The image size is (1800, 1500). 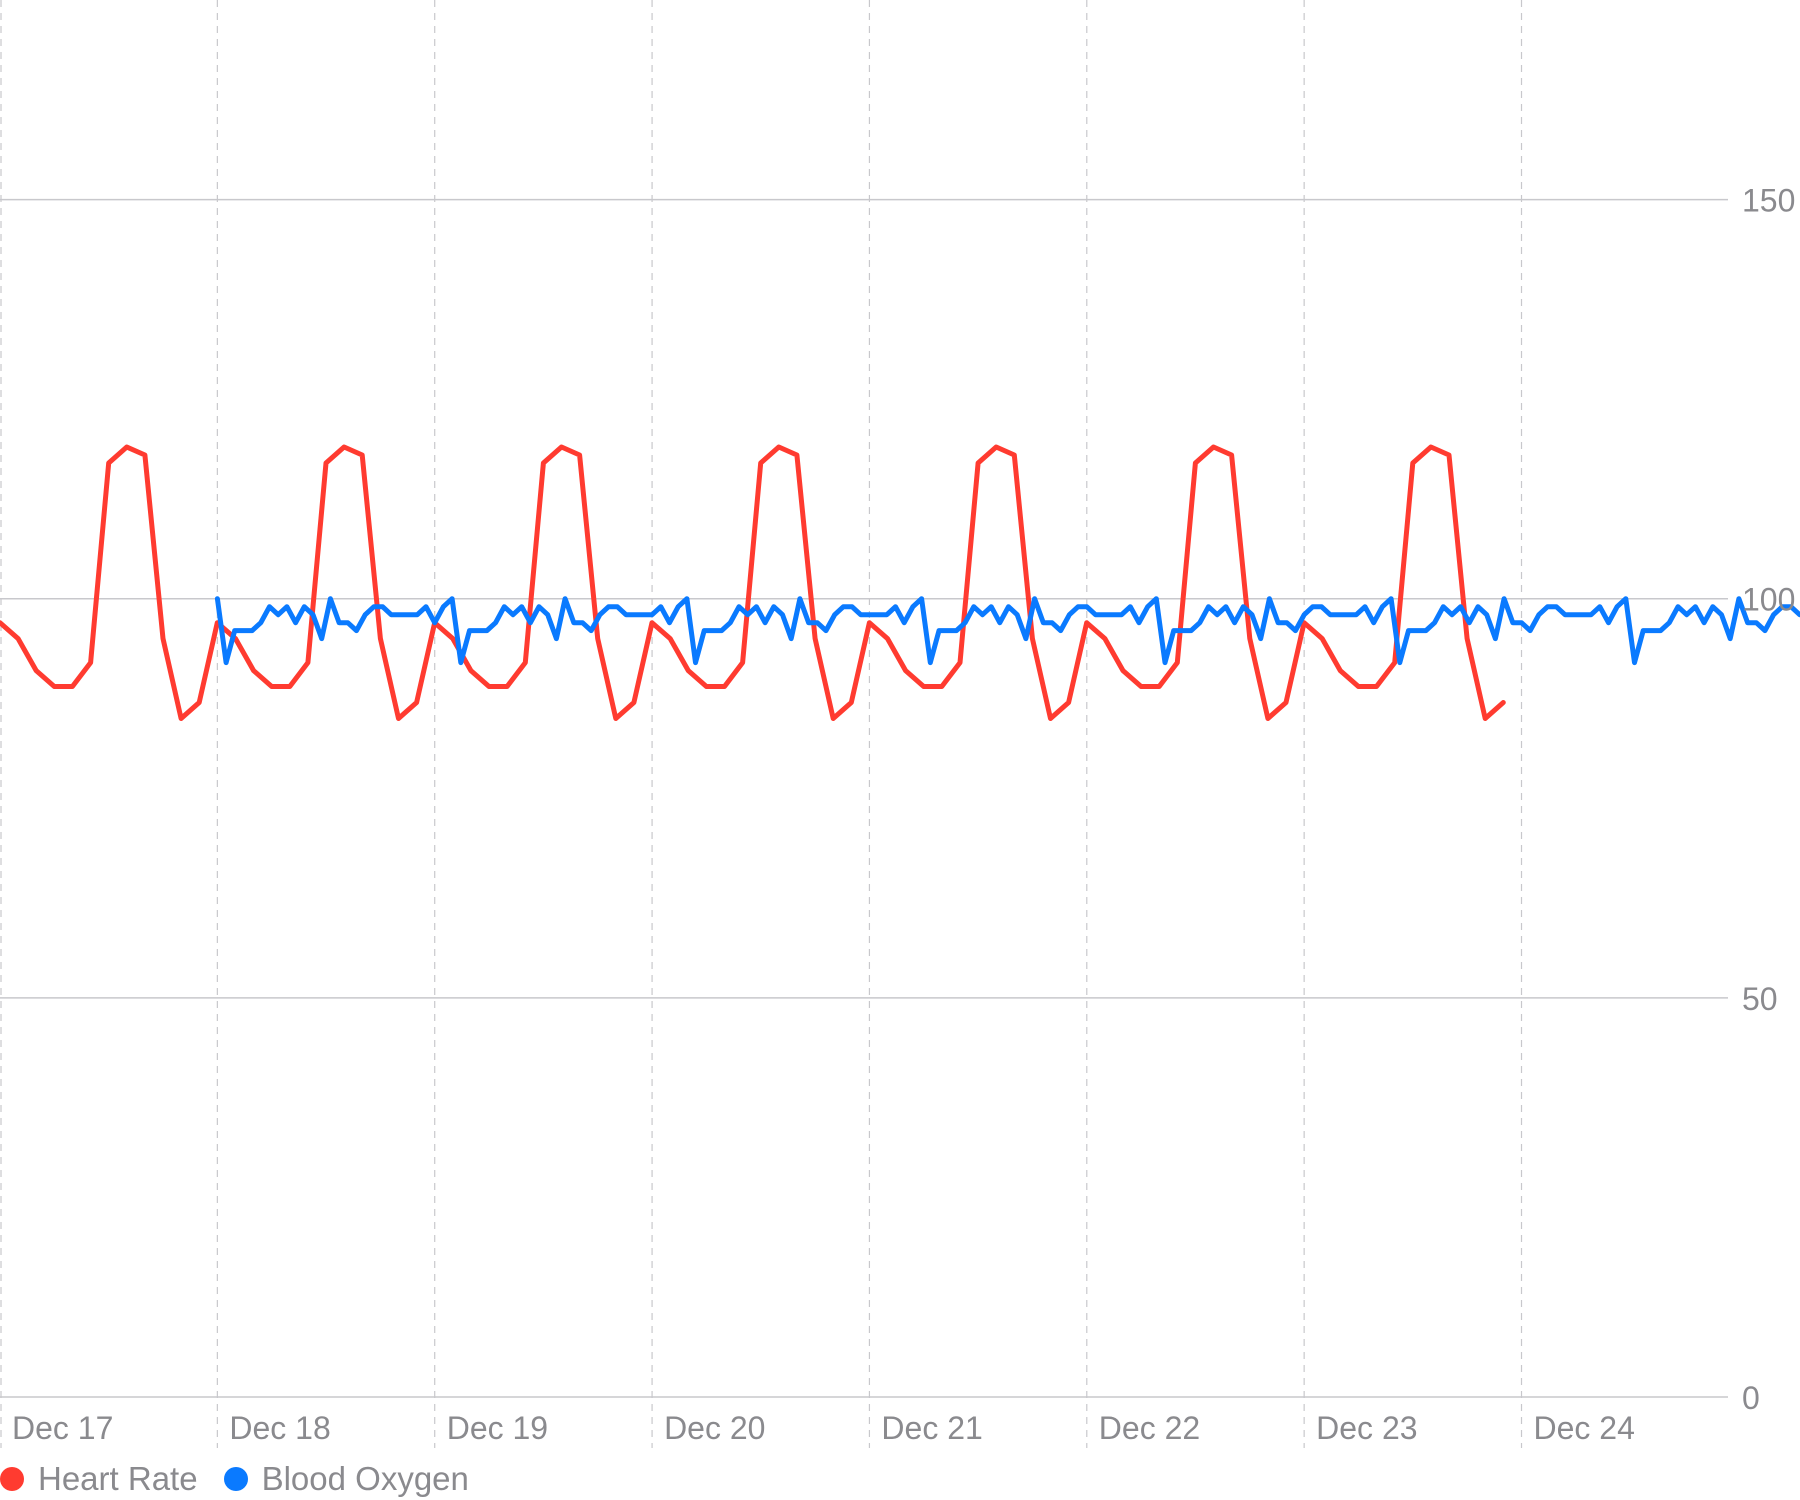 What do you see at coordinates (931, 1428) in the screenshot?
I see `x-tick-label: Dec 21` at bounding box center [931, 1428].